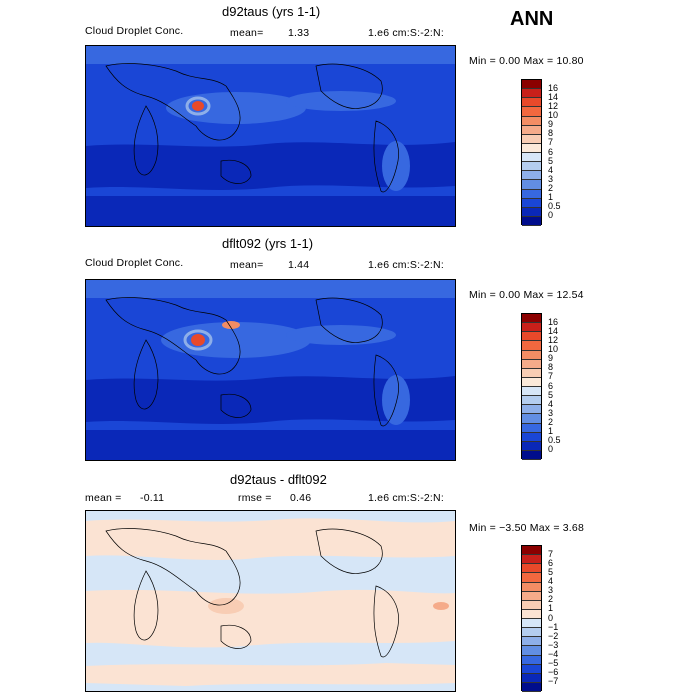 This screenshot has width=700, height=700. What do you see at coordinates (551, 412) in the screenshot?
I see `panel2-colorbar-tick: 3` at bounding box center [551, 412].